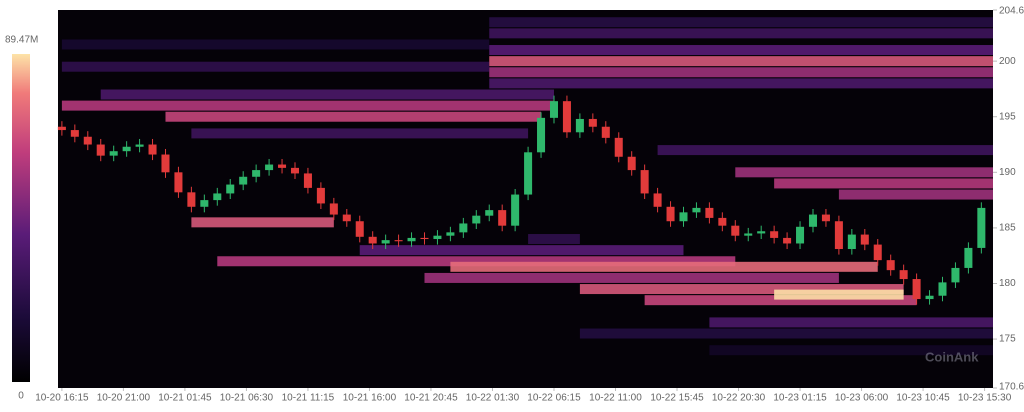 This screenshot has width=1024, height=412. I want to click on y-tick-label: 185, so click(1007, 228).